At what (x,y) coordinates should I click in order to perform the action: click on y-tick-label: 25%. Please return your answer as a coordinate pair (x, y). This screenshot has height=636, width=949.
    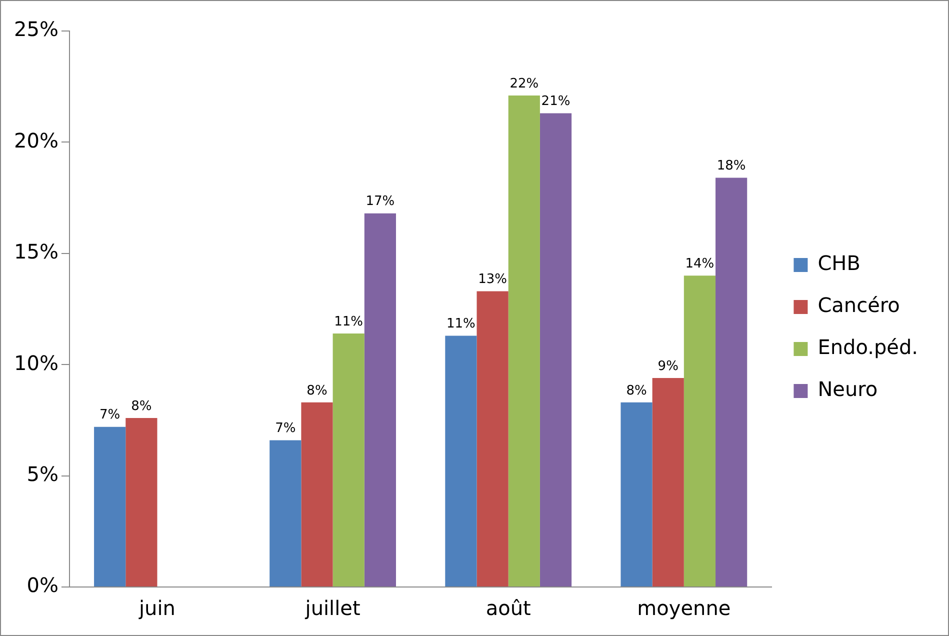
    Looking at the image, I should click on (36, 29).